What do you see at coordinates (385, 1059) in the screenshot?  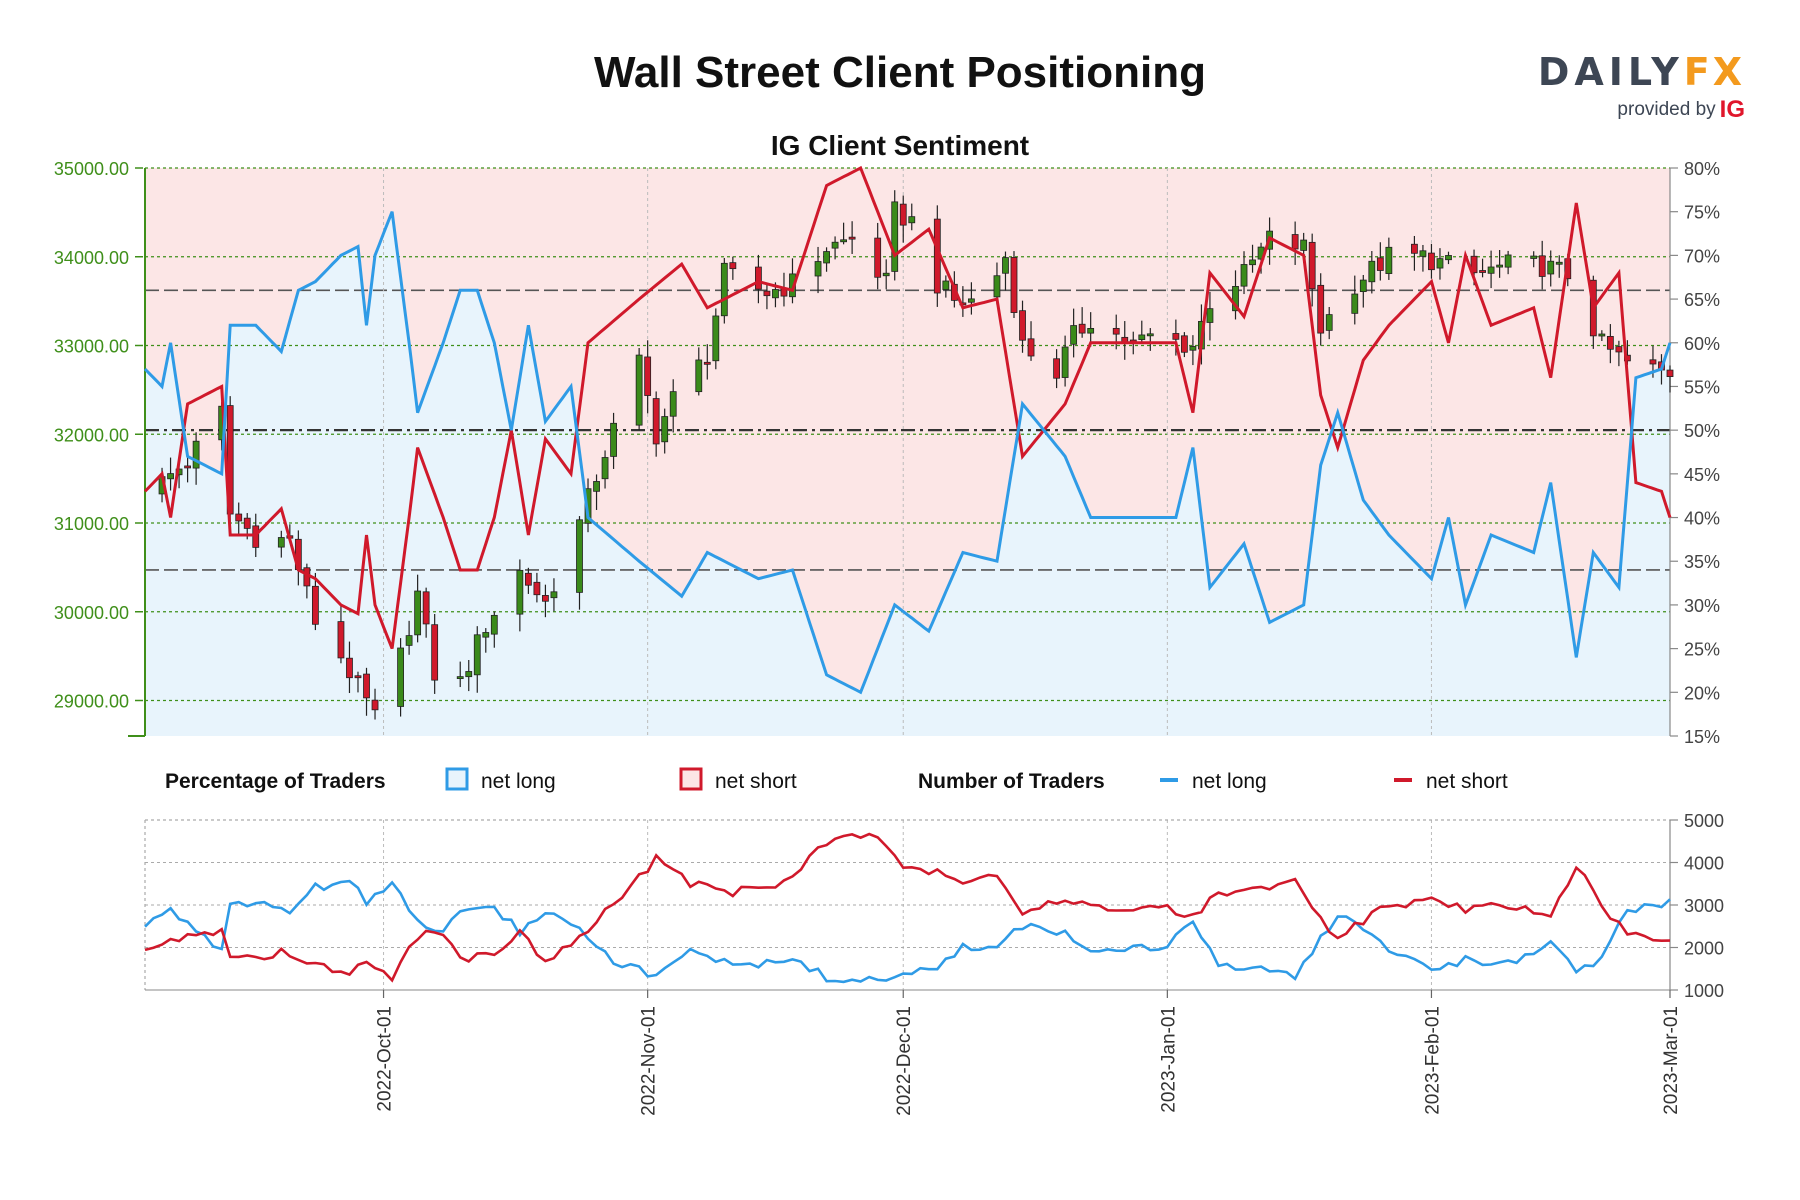 I see `x-axis-label: 2022-Oct-01` at bounding box center [385, 1059].